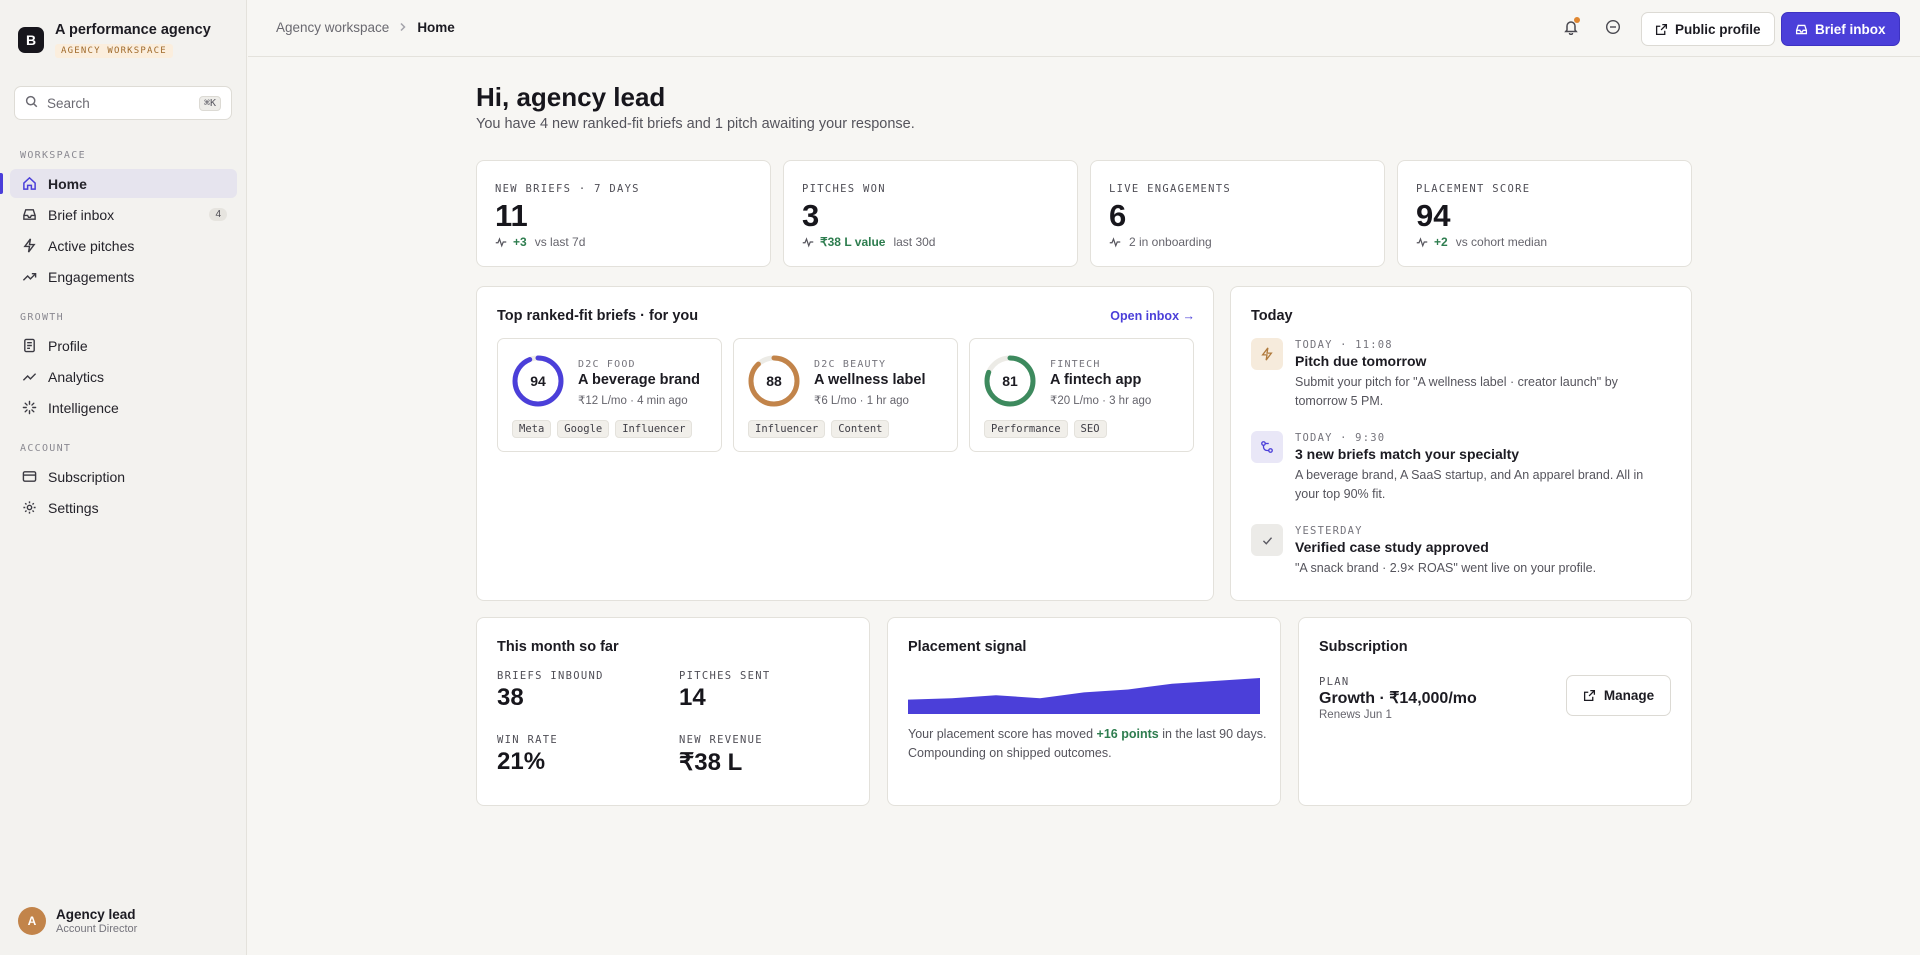 This screenshot has width=1920, height=955. I want to click on stat-label: PITCHES WON, so click(844, 189).